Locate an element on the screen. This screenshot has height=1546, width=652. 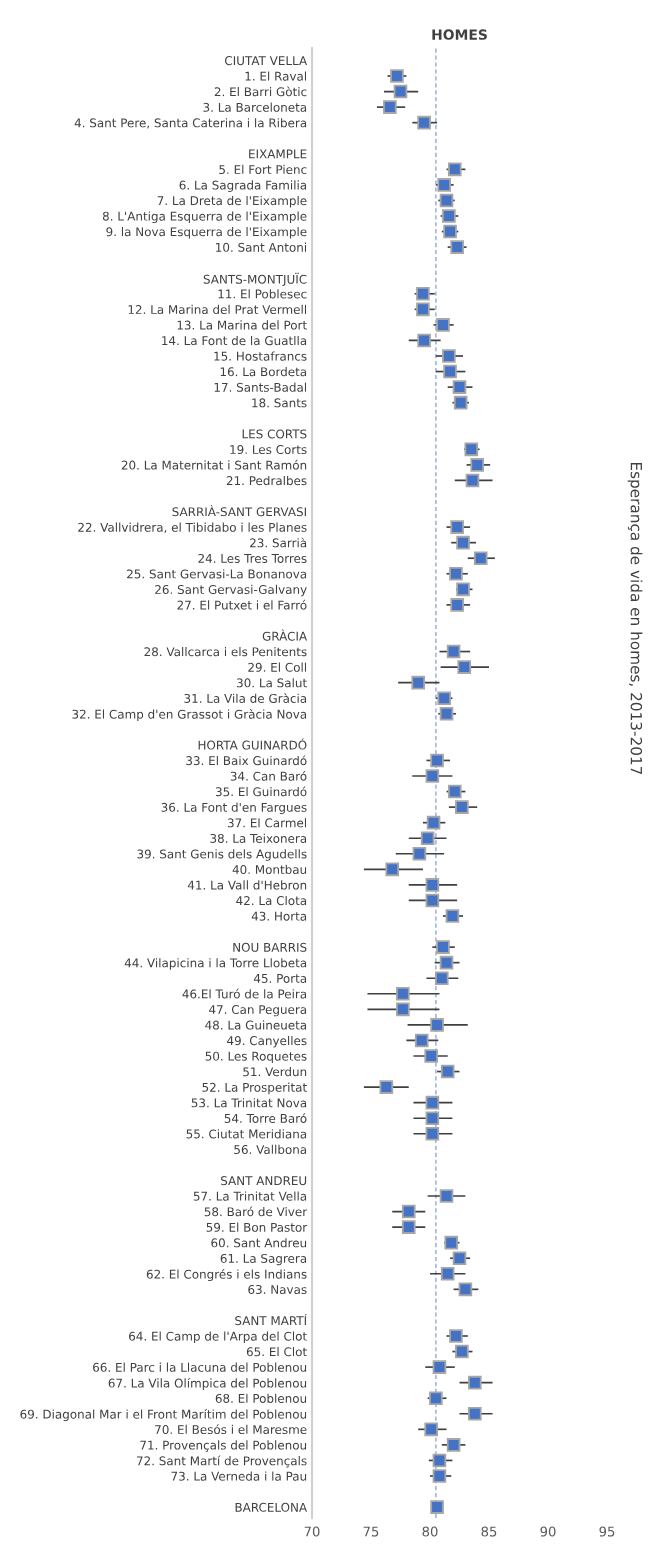
y-tick-label: 47. Can Peguera is located at coordinates (258, 1011).